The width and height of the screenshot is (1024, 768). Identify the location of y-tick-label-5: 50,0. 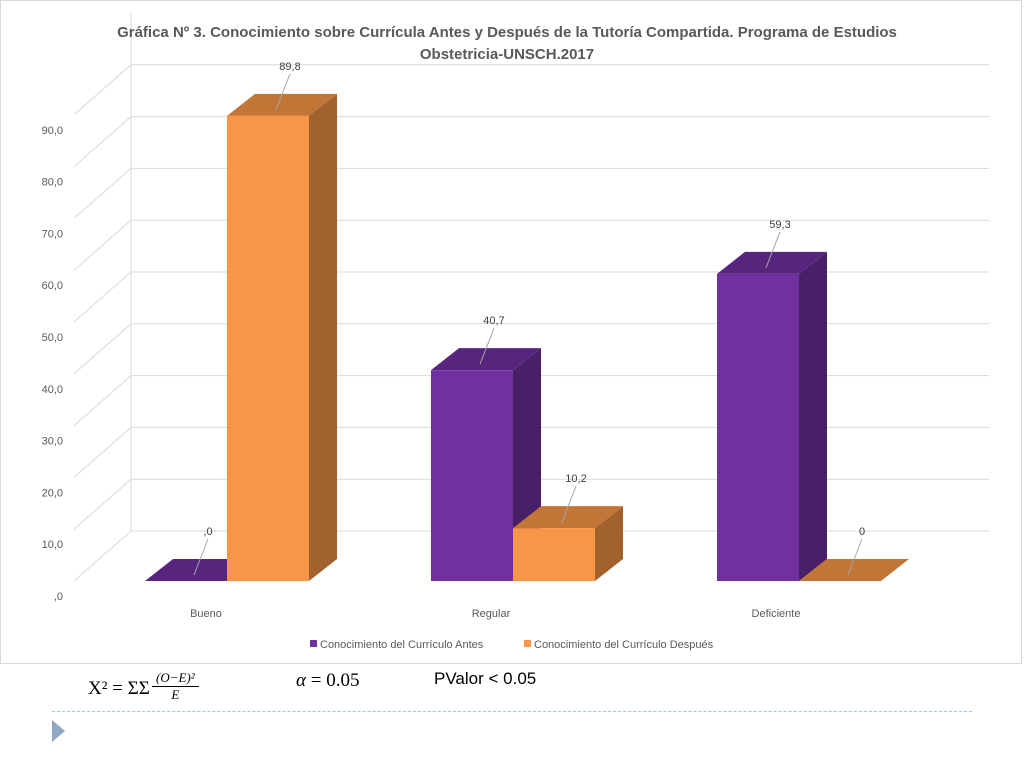
(52, 338).